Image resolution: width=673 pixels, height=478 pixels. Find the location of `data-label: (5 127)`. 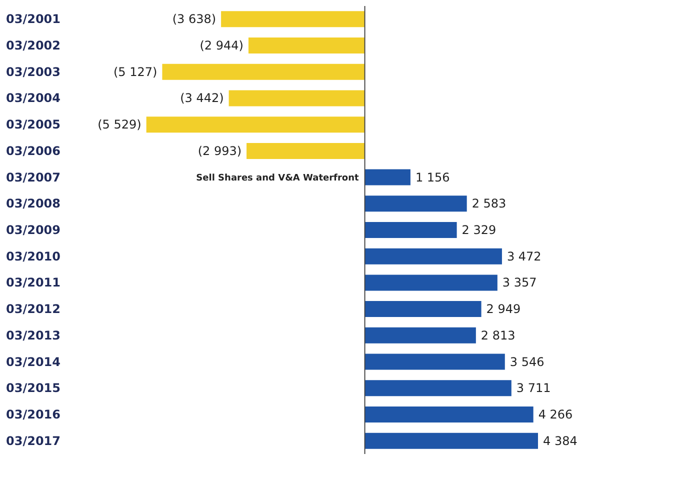

data-label: (5 127) is located at coordinates (136, 71).